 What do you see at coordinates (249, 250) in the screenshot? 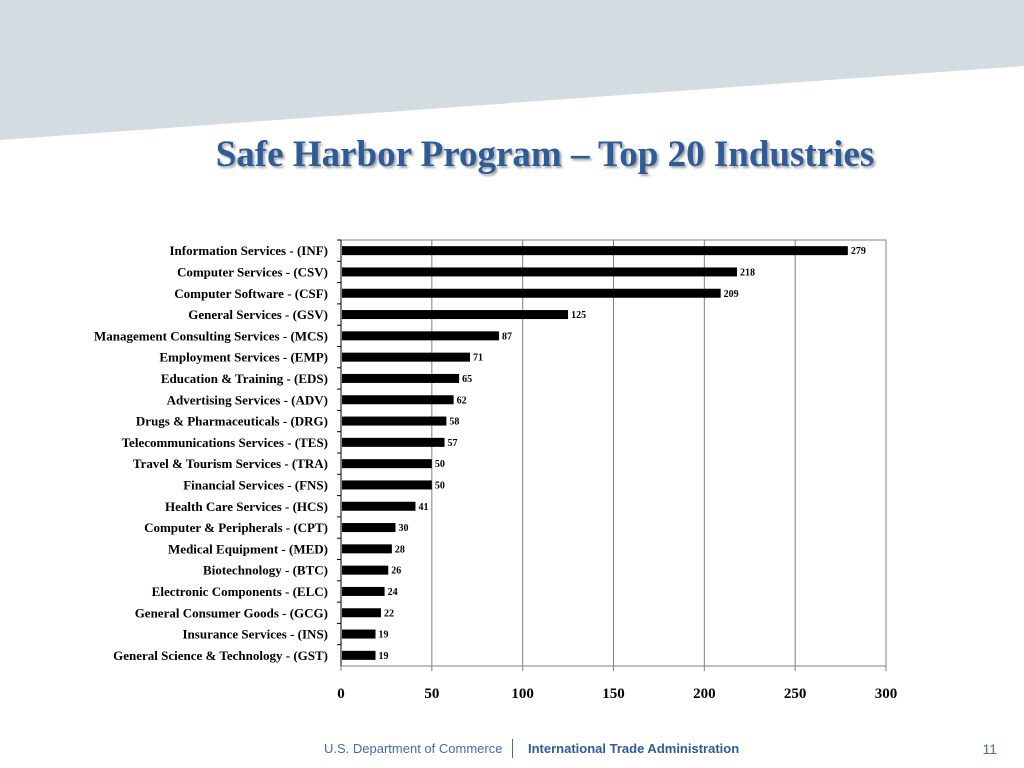
I see `category-label: Information Services - (INF)` at bounding box center [249, 250].